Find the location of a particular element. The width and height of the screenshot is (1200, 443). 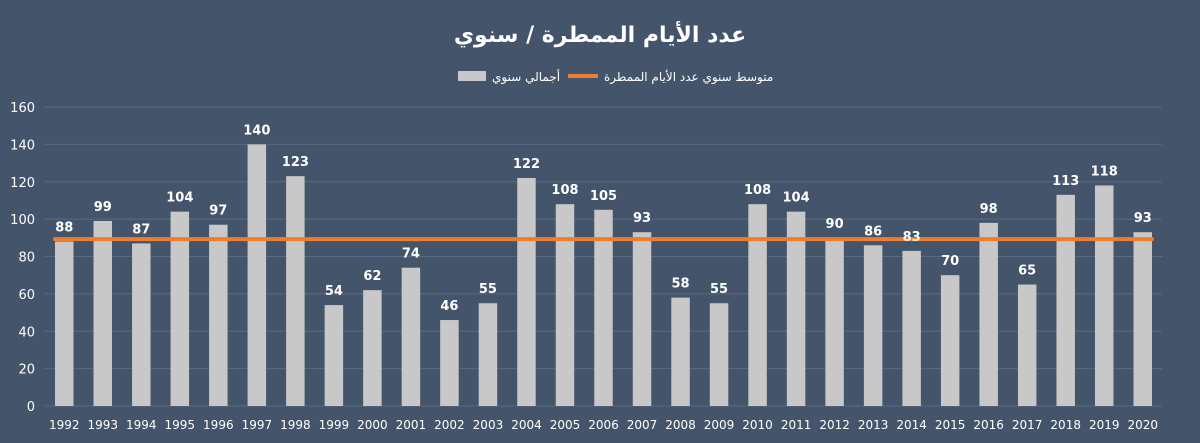

x-tick-label: 2006 is located at coordinates (603, 425).